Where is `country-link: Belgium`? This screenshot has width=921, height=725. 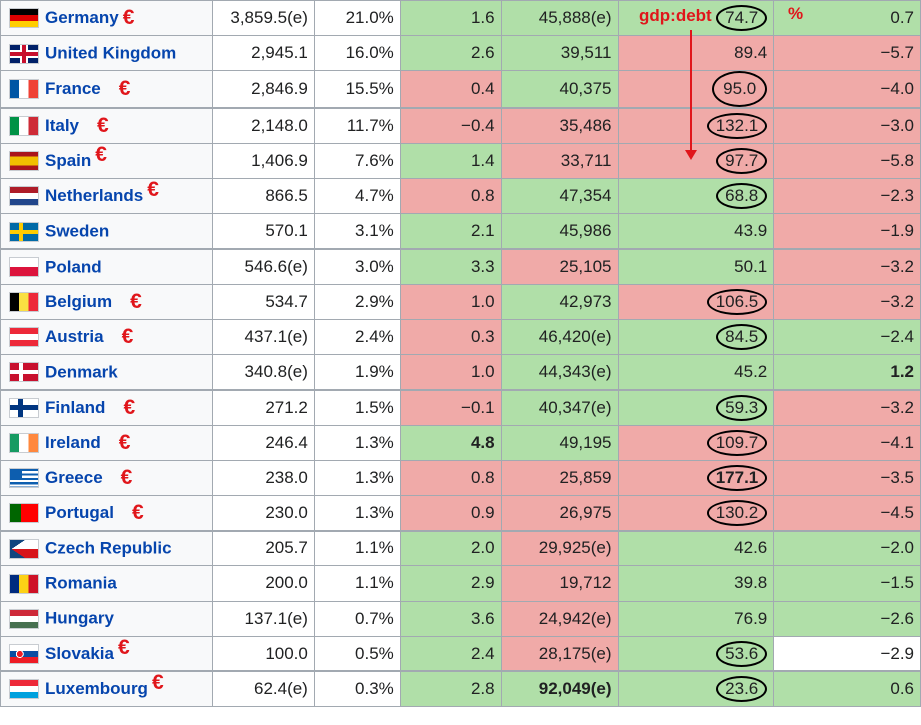
country-link: Belgium is located at coordinates (79, 301).